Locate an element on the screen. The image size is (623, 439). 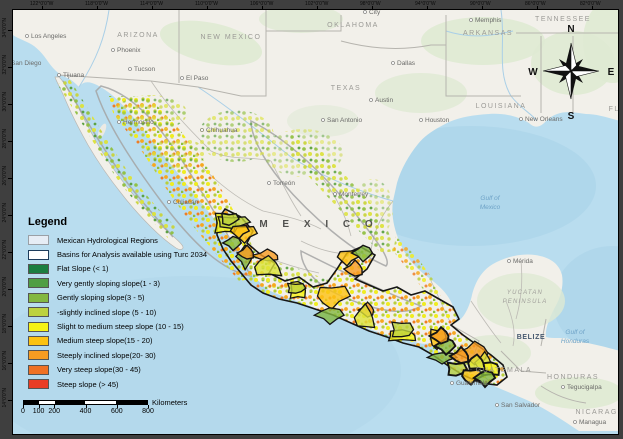
city-label: Phoenix is located at coordinates (129, 50).